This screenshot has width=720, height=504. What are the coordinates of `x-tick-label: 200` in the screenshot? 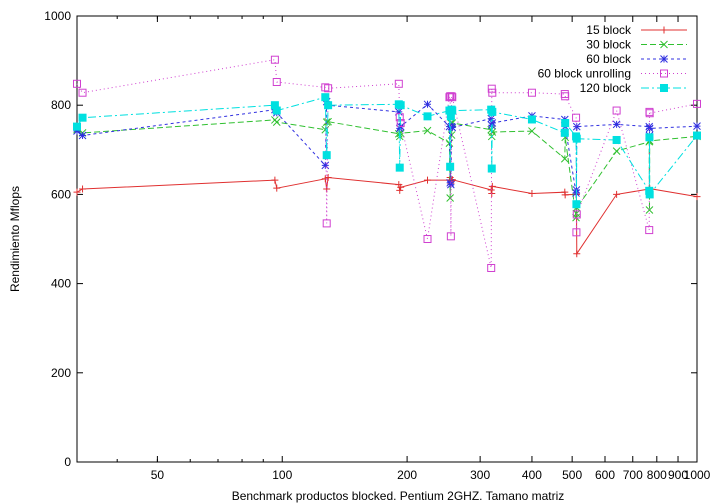 It's located at (407, 475).